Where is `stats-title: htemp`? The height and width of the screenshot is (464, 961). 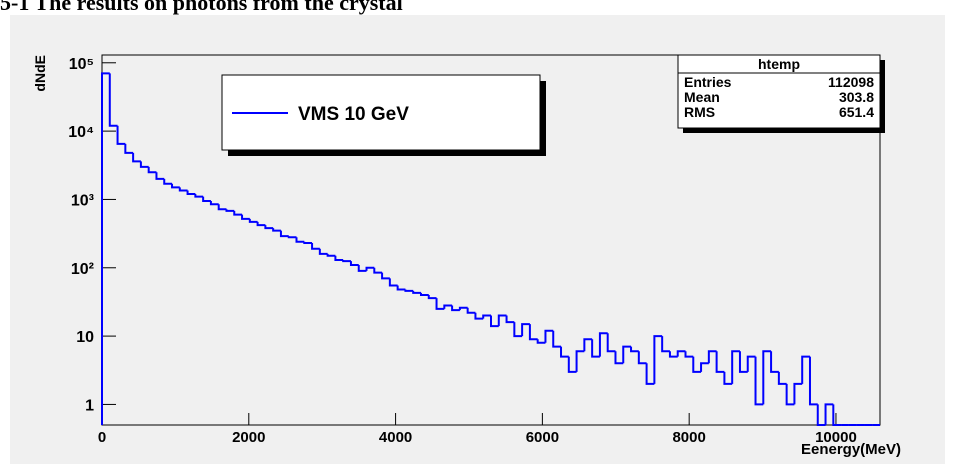
stats-title: htemp is located at coordinates (779, 64).